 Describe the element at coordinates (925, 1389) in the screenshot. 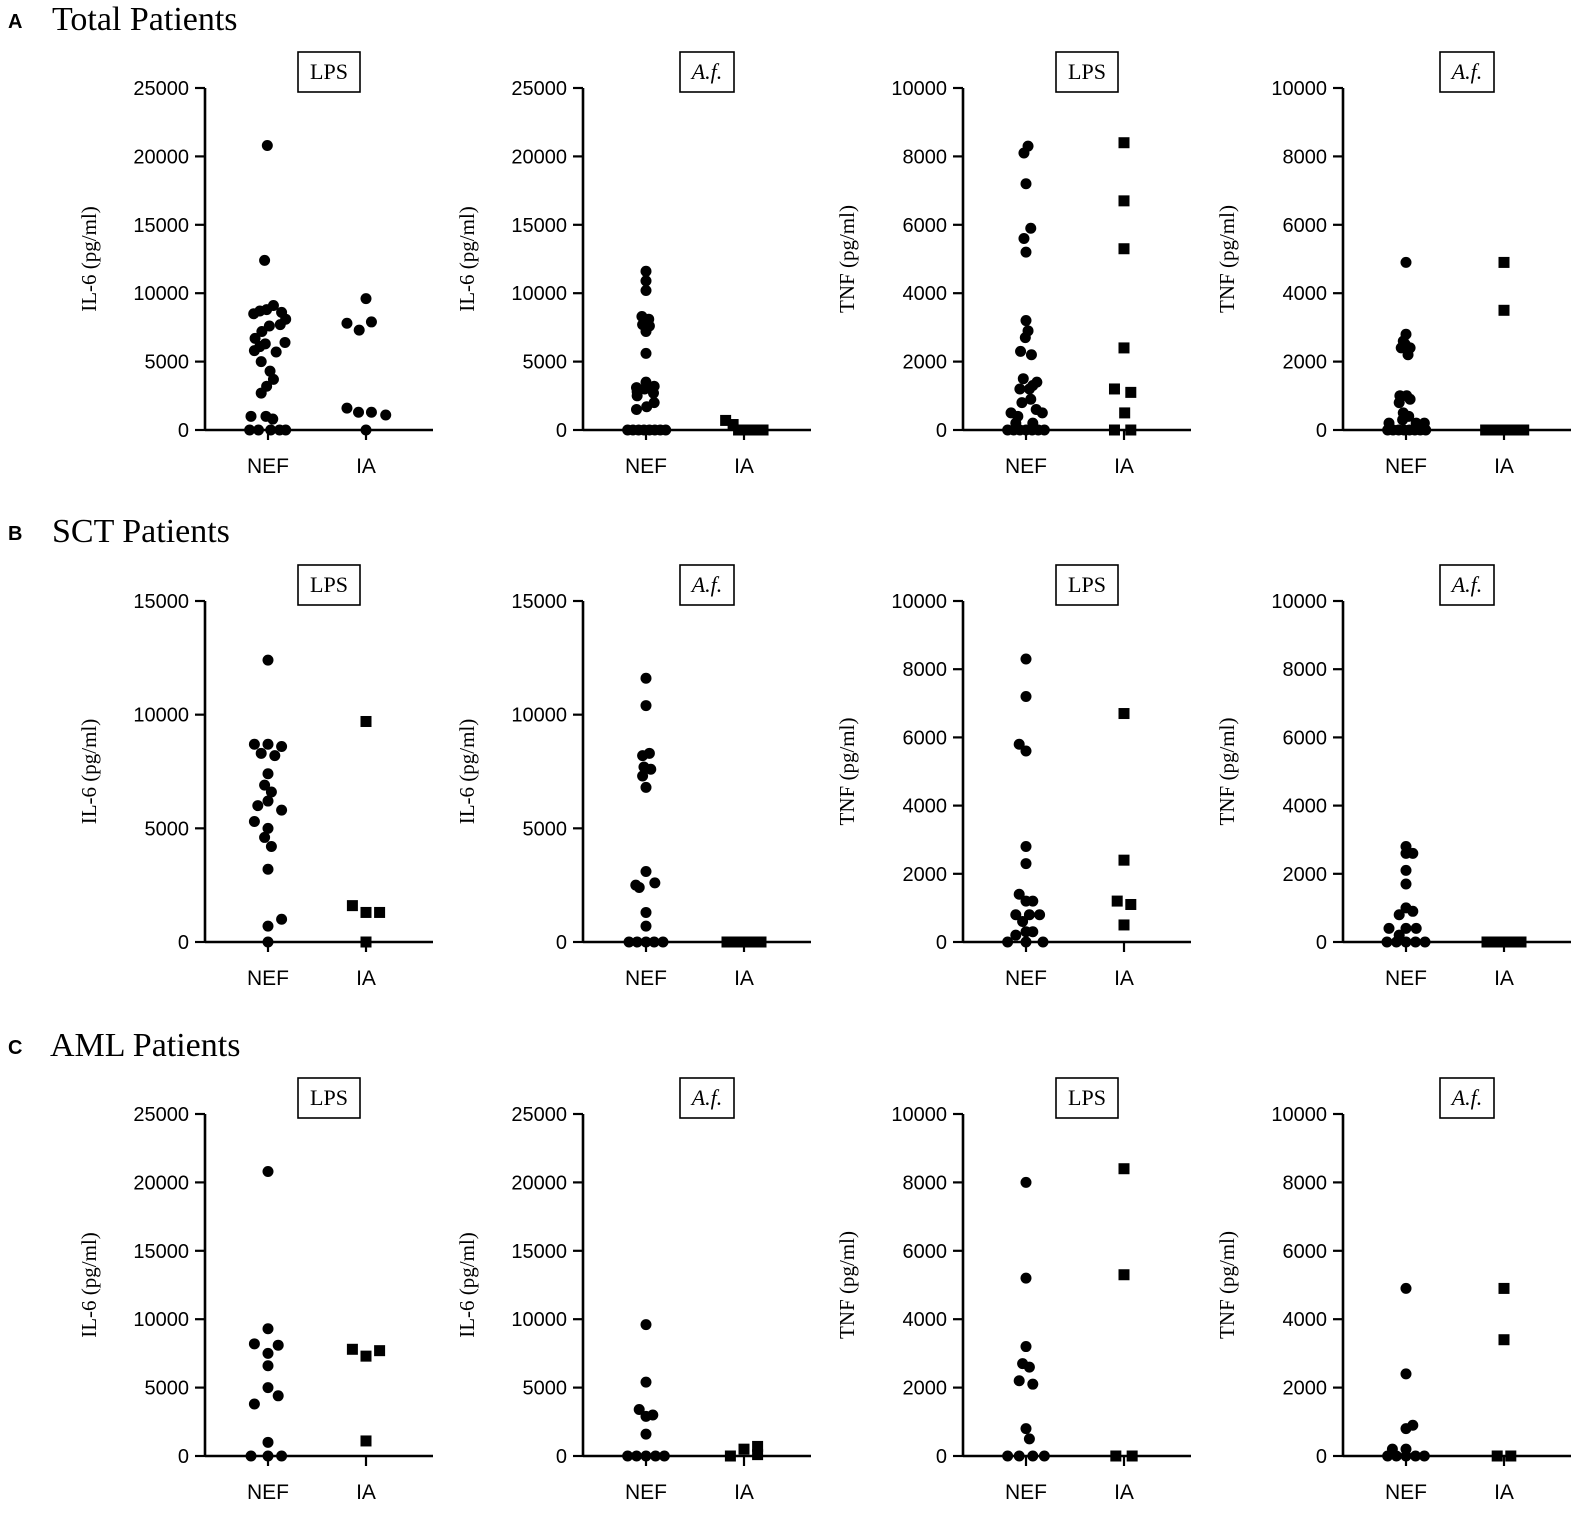

I see `y-tick-label: 2000` at that location.